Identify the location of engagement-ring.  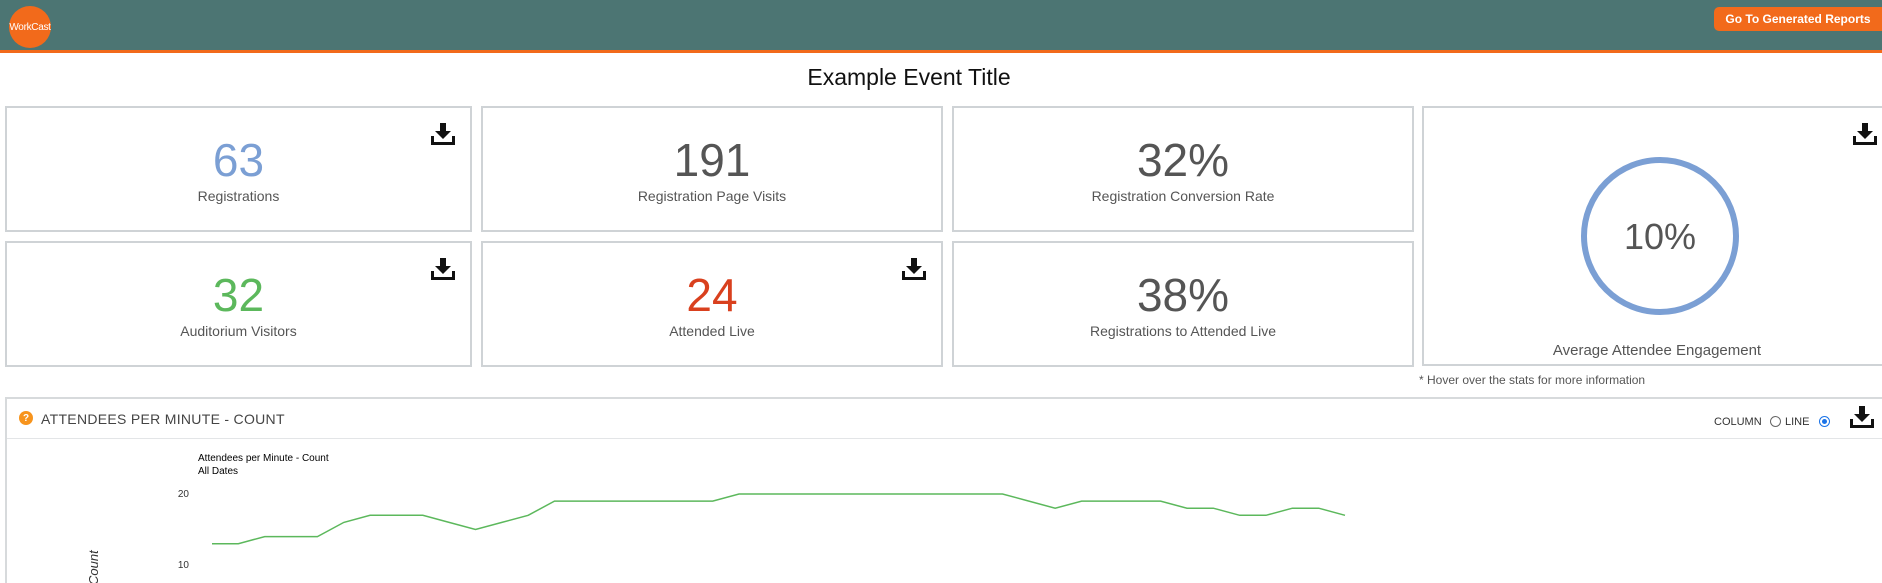
(1660, 236).